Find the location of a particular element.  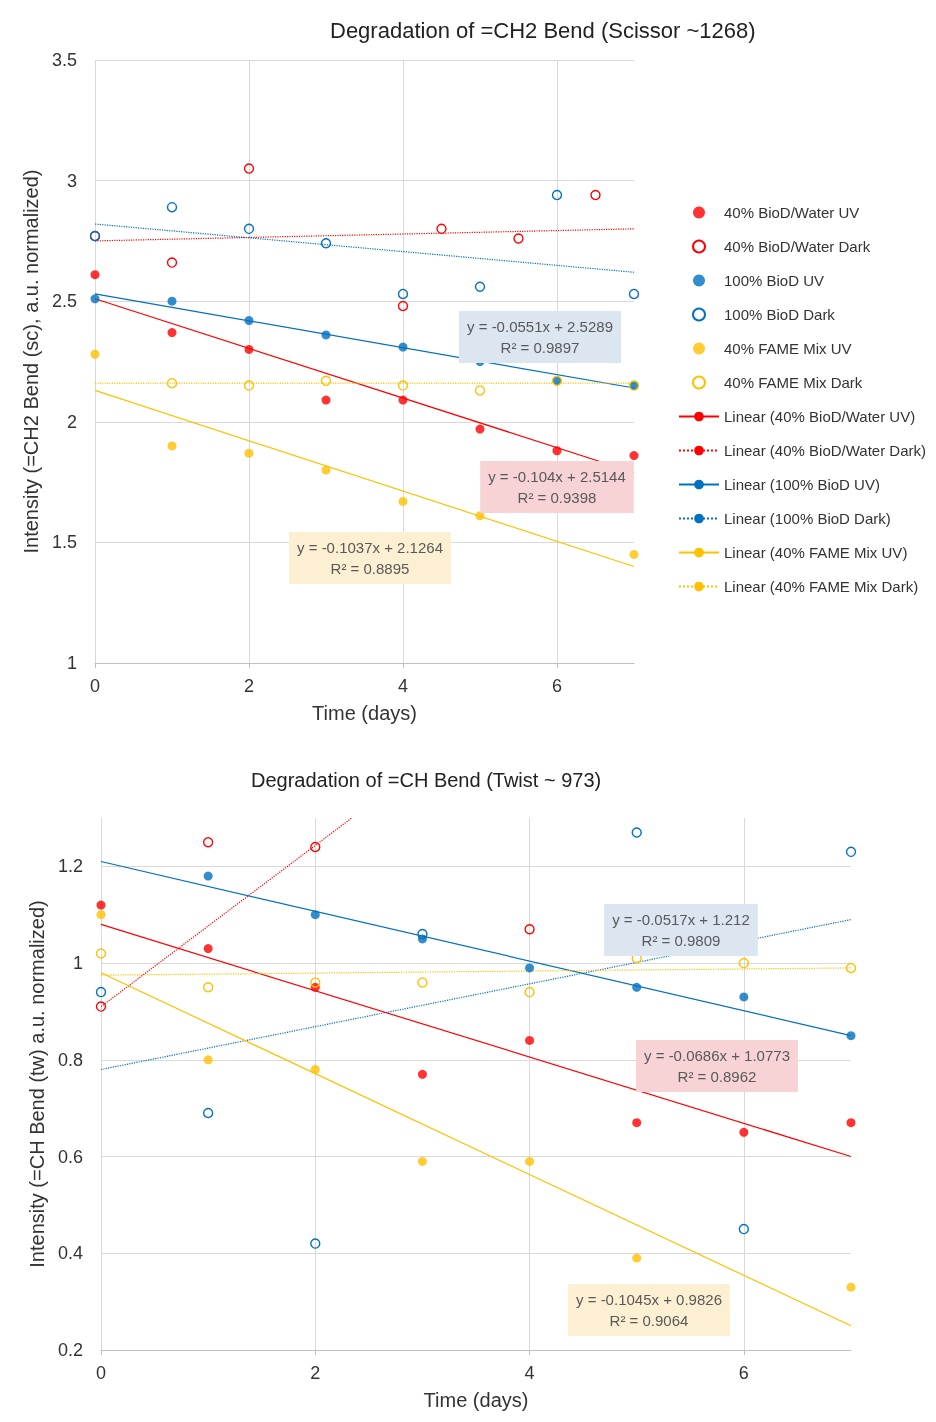

legend-label: Linear (100% BioD UV) is located at coordinates (801, 484).